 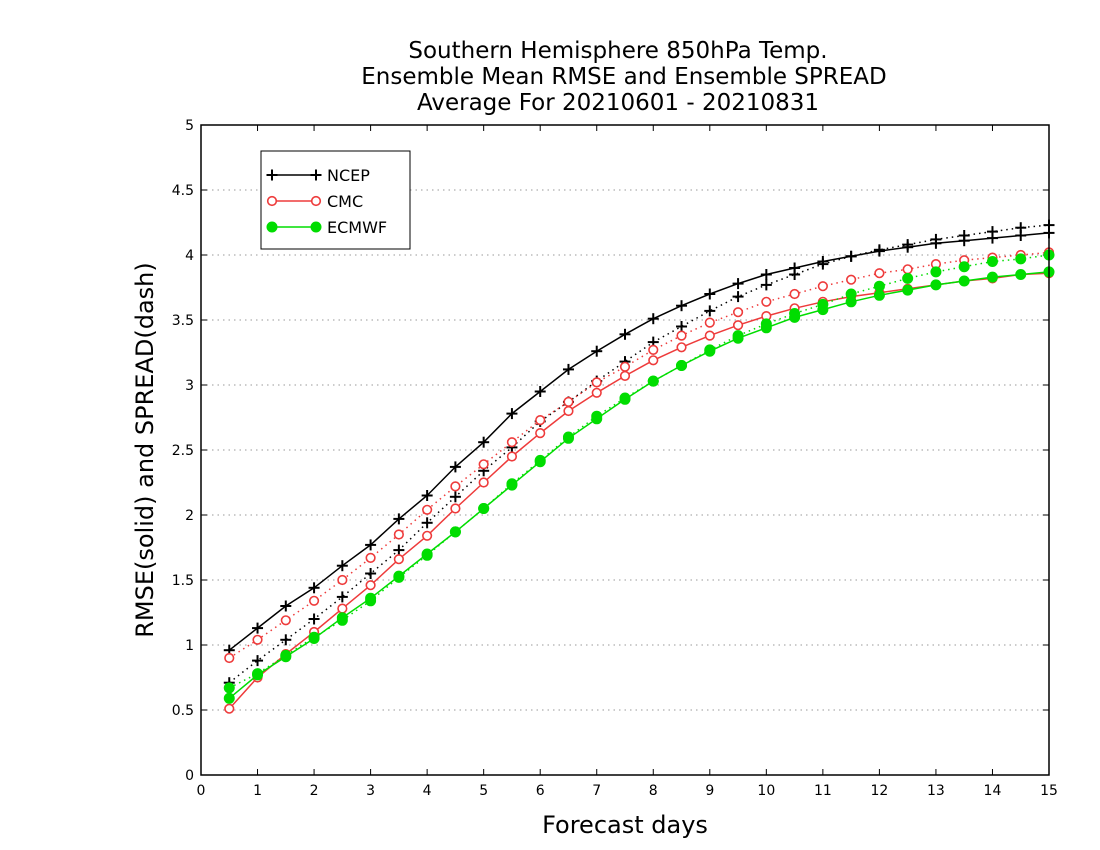 I want to click on x-tick-label: 6, so click(x=540, y=791).